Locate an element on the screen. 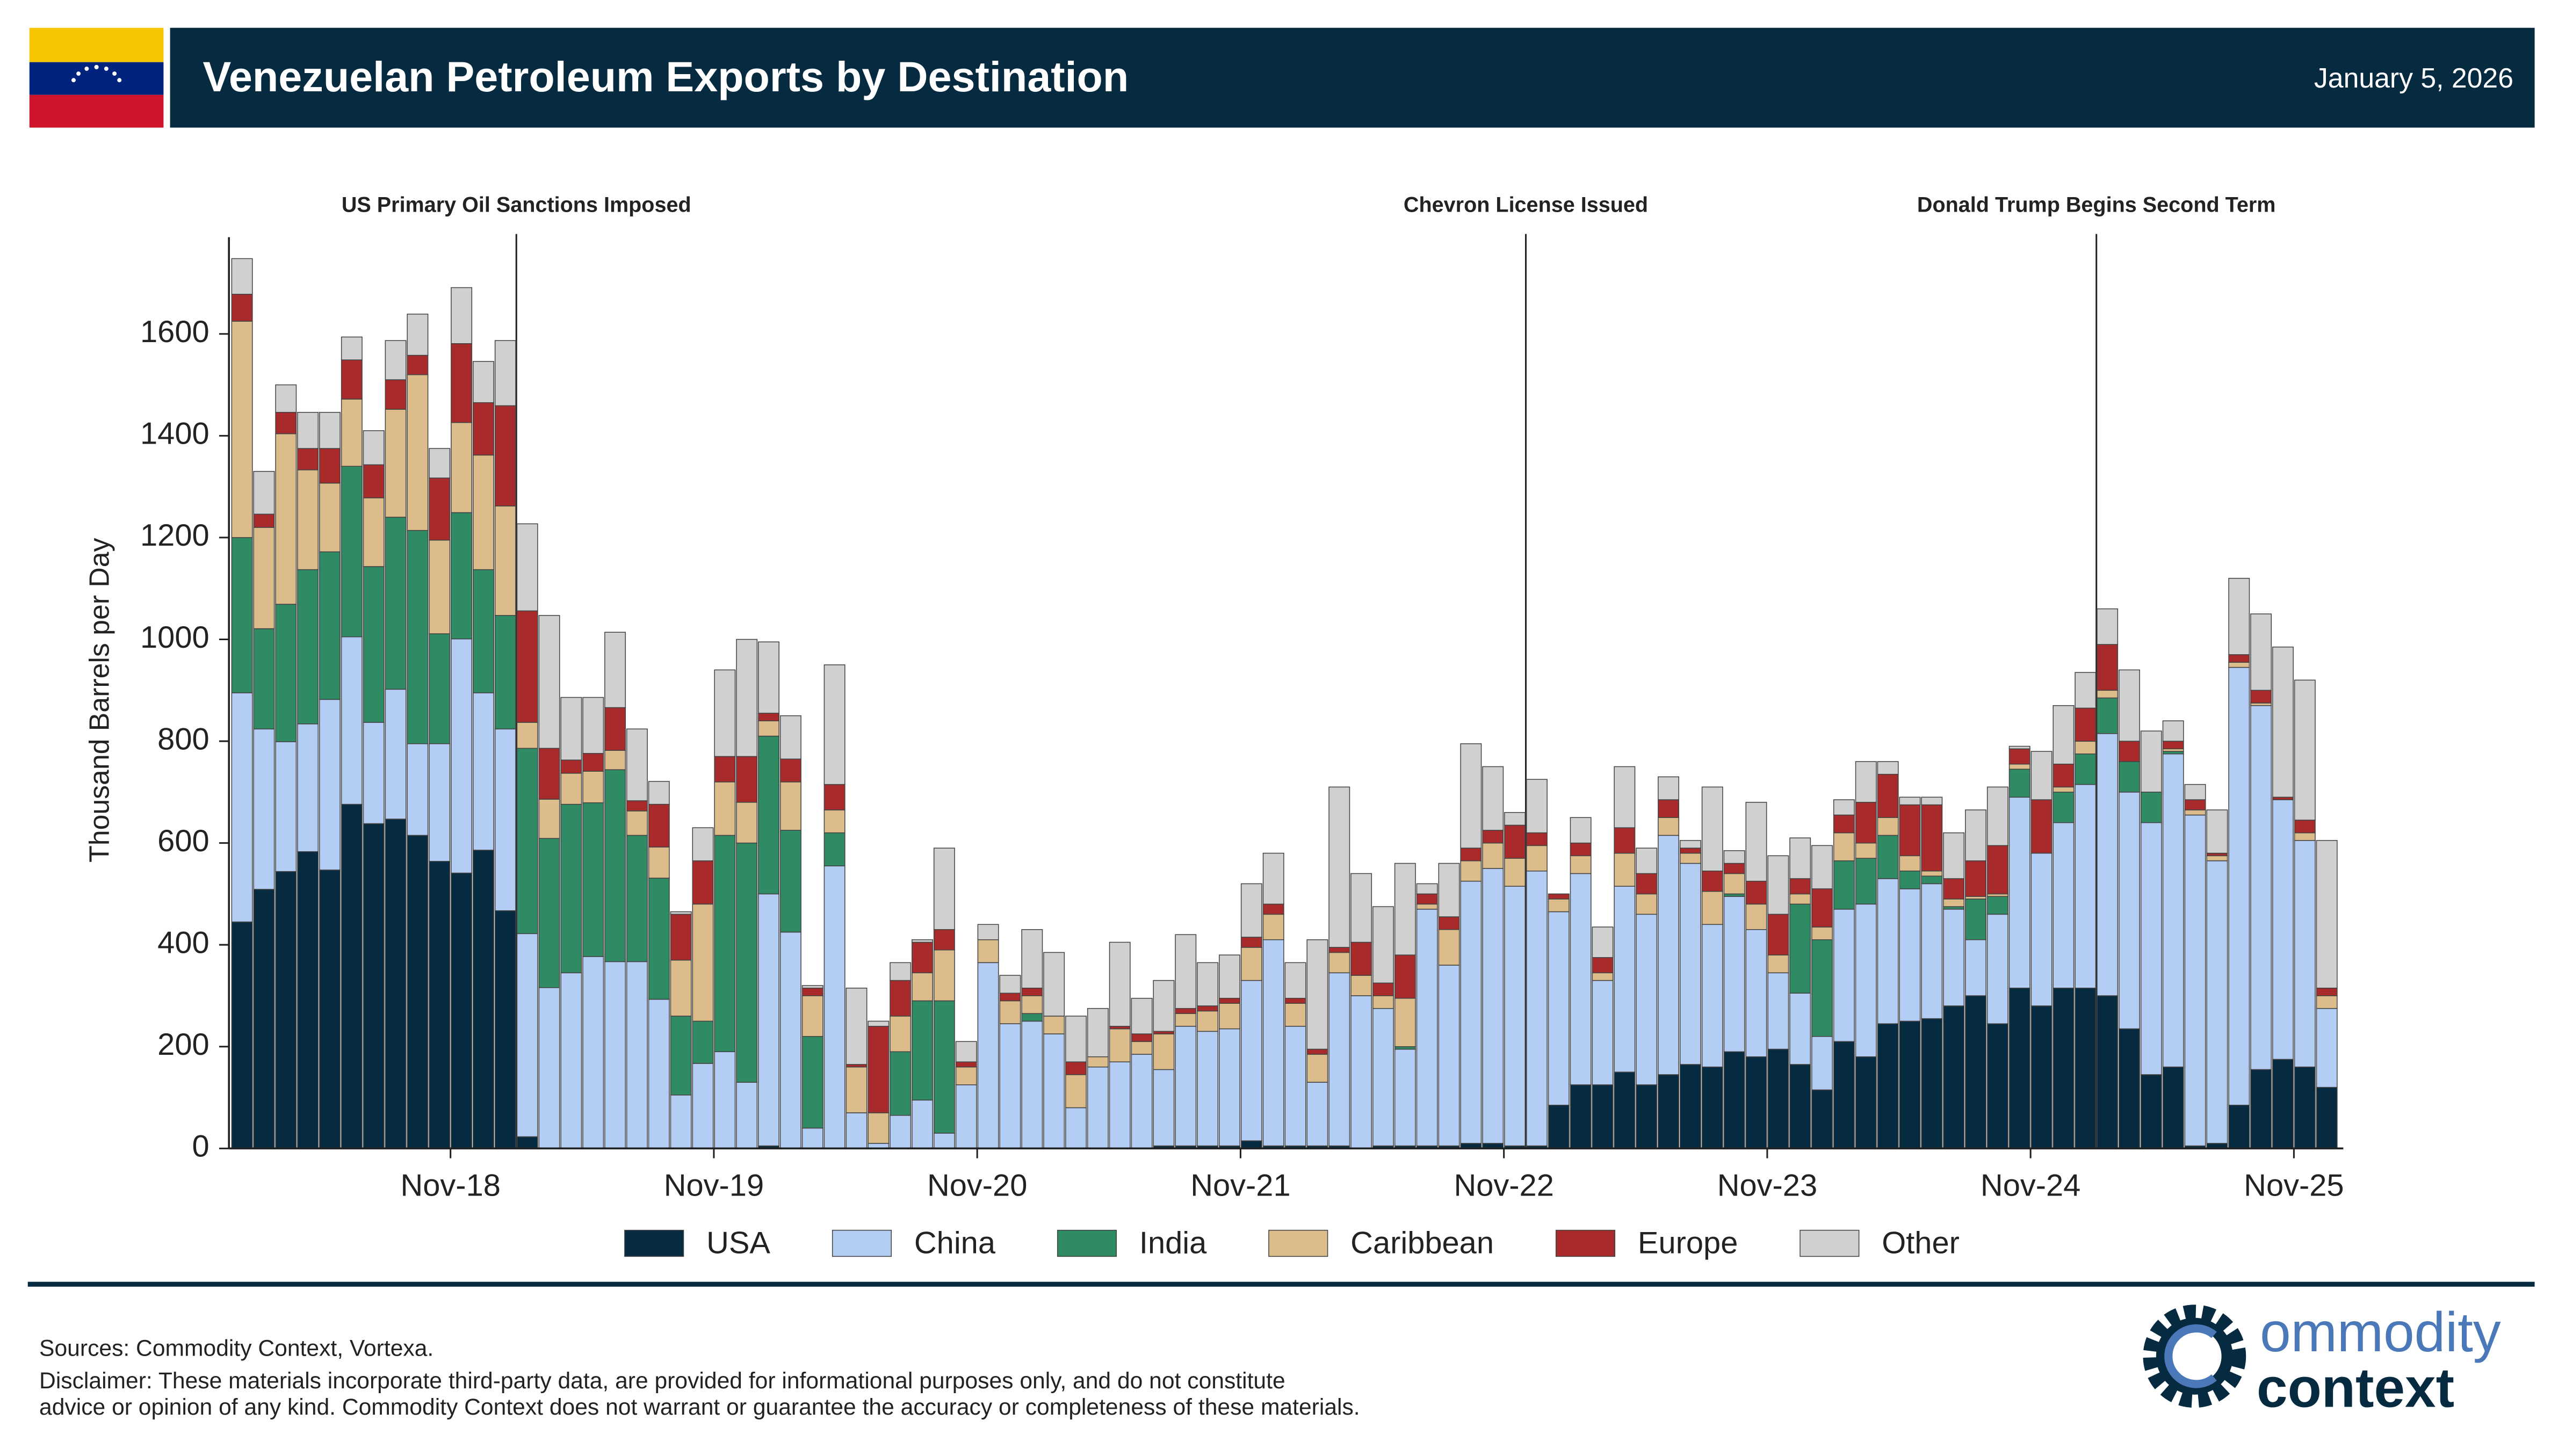 The width and height of the screenshot is (2551, 1456). flag-red is located at coordinates (96, 111).